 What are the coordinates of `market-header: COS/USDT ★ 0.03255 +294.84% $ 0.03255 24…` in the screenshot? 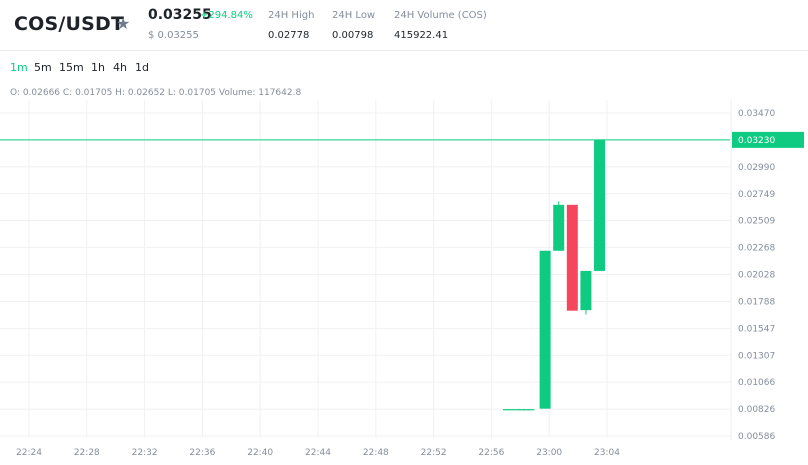 It's located at (404, 25).